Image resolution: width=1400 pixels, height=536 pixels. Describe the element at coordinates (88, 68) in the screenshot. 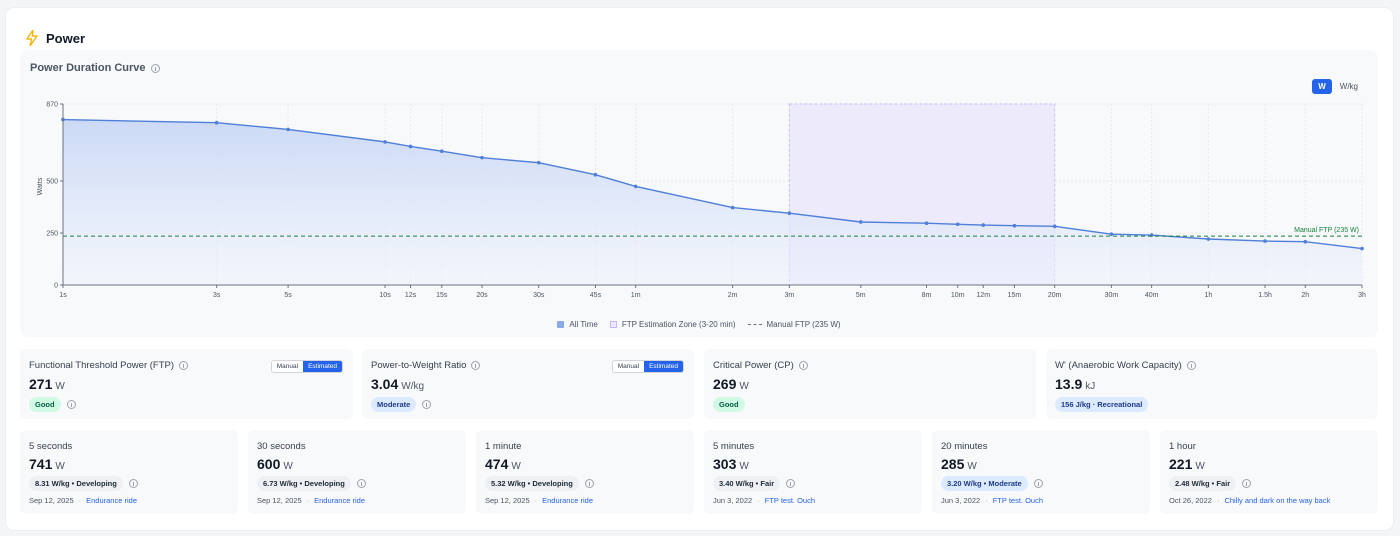

I see `chart-title-text: Power Duration Curve` at that location.